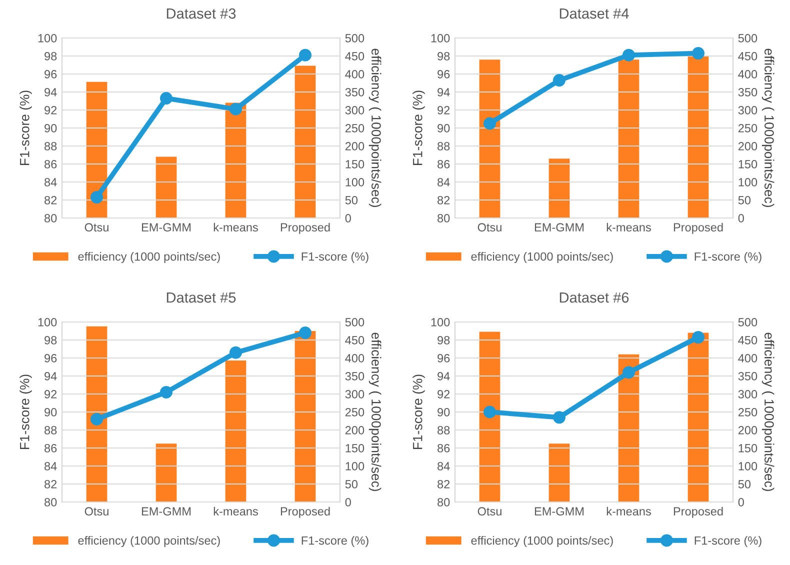 Image resolution: width=790 pixels, height=565 pixels. I want to click on chart-title: Dataset #3, so click(201, 13).